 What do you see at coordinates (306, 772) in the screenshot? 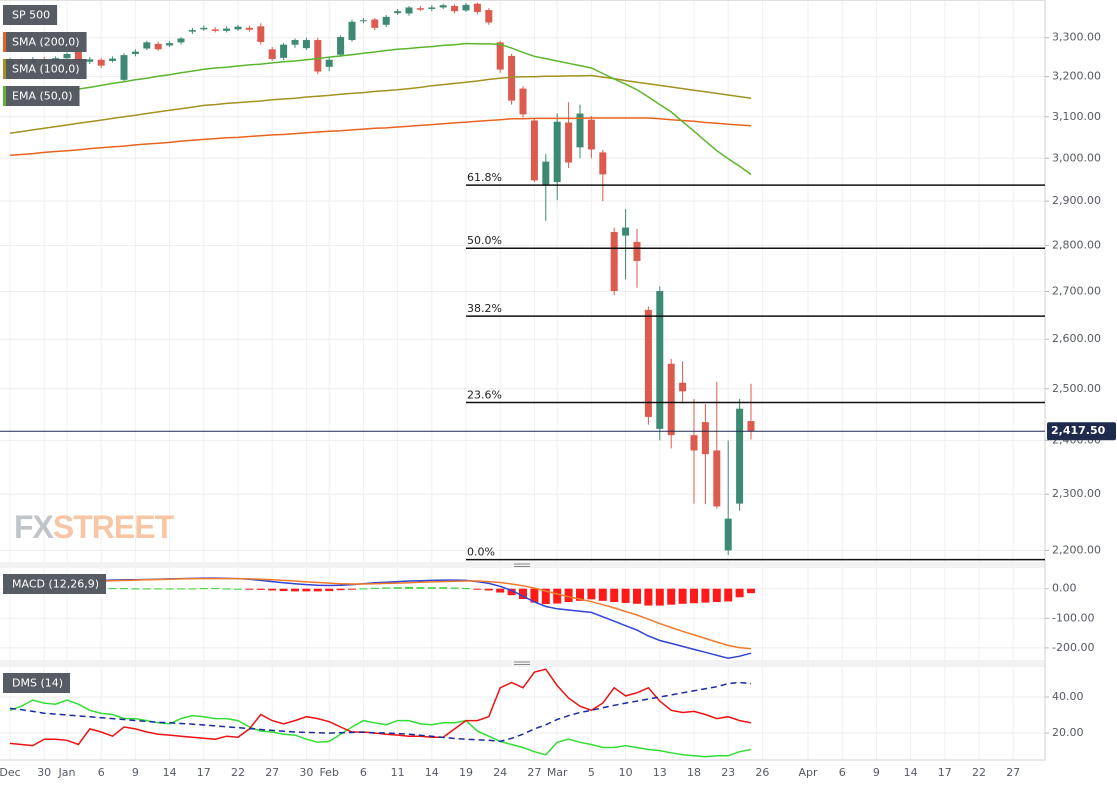
I see `x-tick-label: 30` at bounding box center [306, 772].